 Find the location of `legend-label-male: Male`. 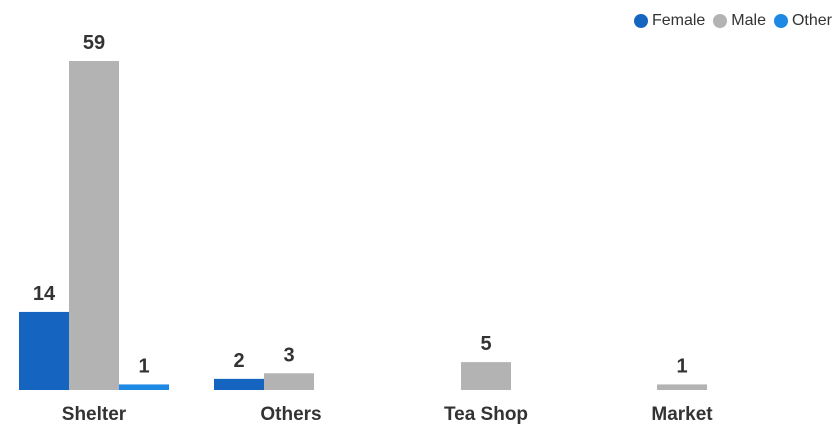

legend-label-male: Male is located at coordinates (748, 20).